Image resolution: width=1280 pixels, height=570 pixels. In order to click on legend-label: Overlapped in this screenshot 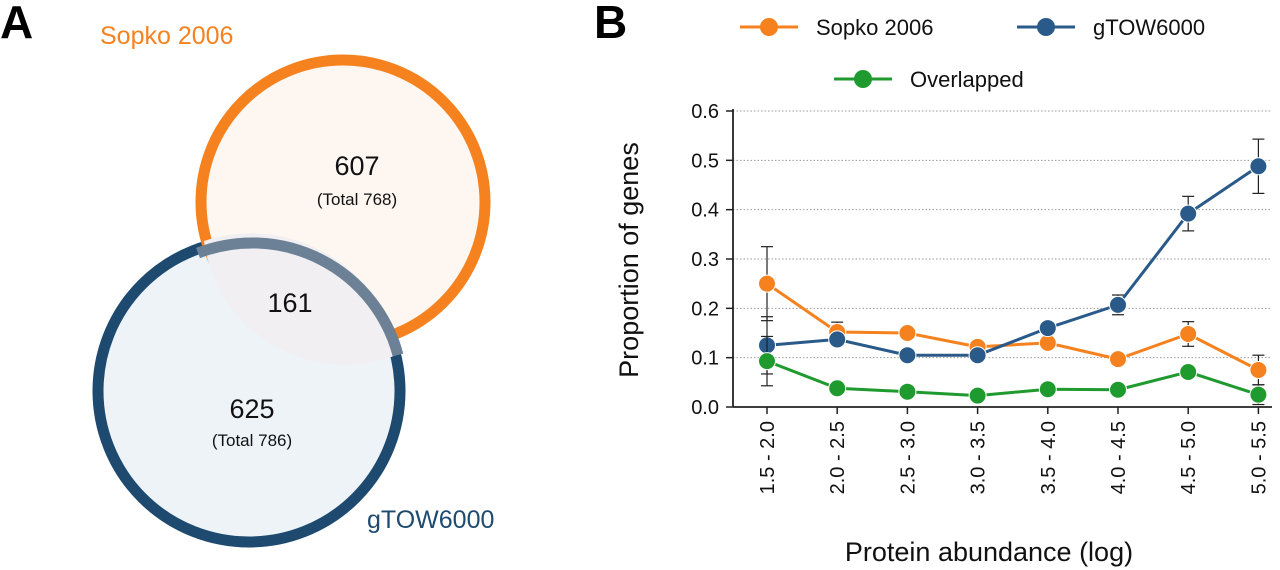, I will do `click(967, 79)`.